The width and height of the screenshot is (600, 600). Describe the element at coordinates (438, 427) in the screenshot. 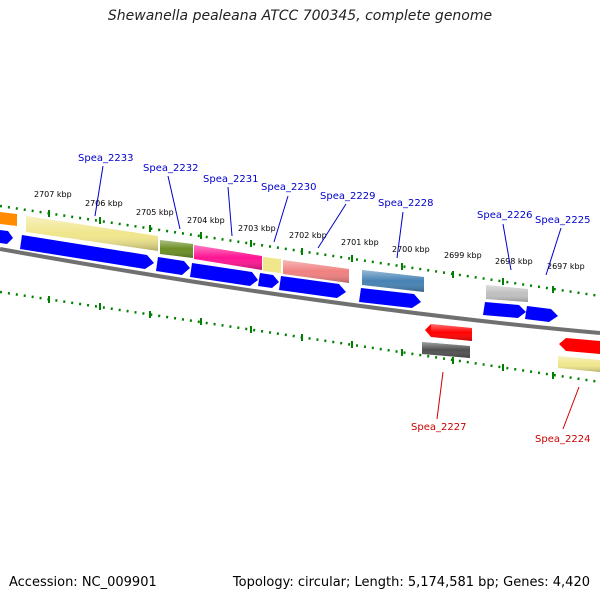

I see `gene-label: Spea_2227` at that location.